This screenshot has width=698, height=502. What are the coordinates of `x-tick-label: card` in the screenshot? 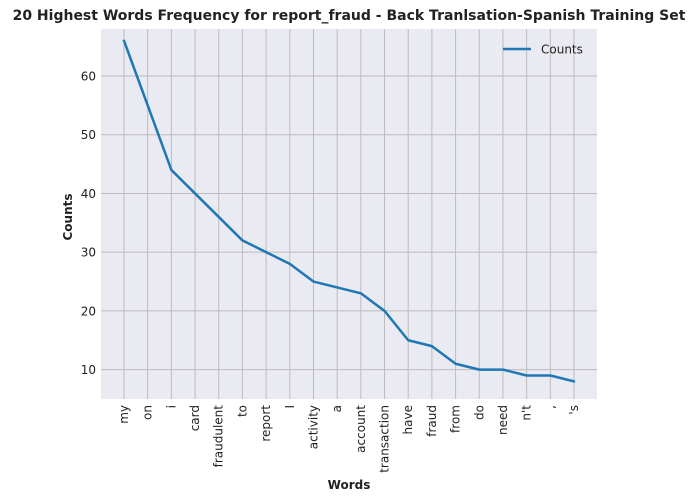 It's located at (195, 418).